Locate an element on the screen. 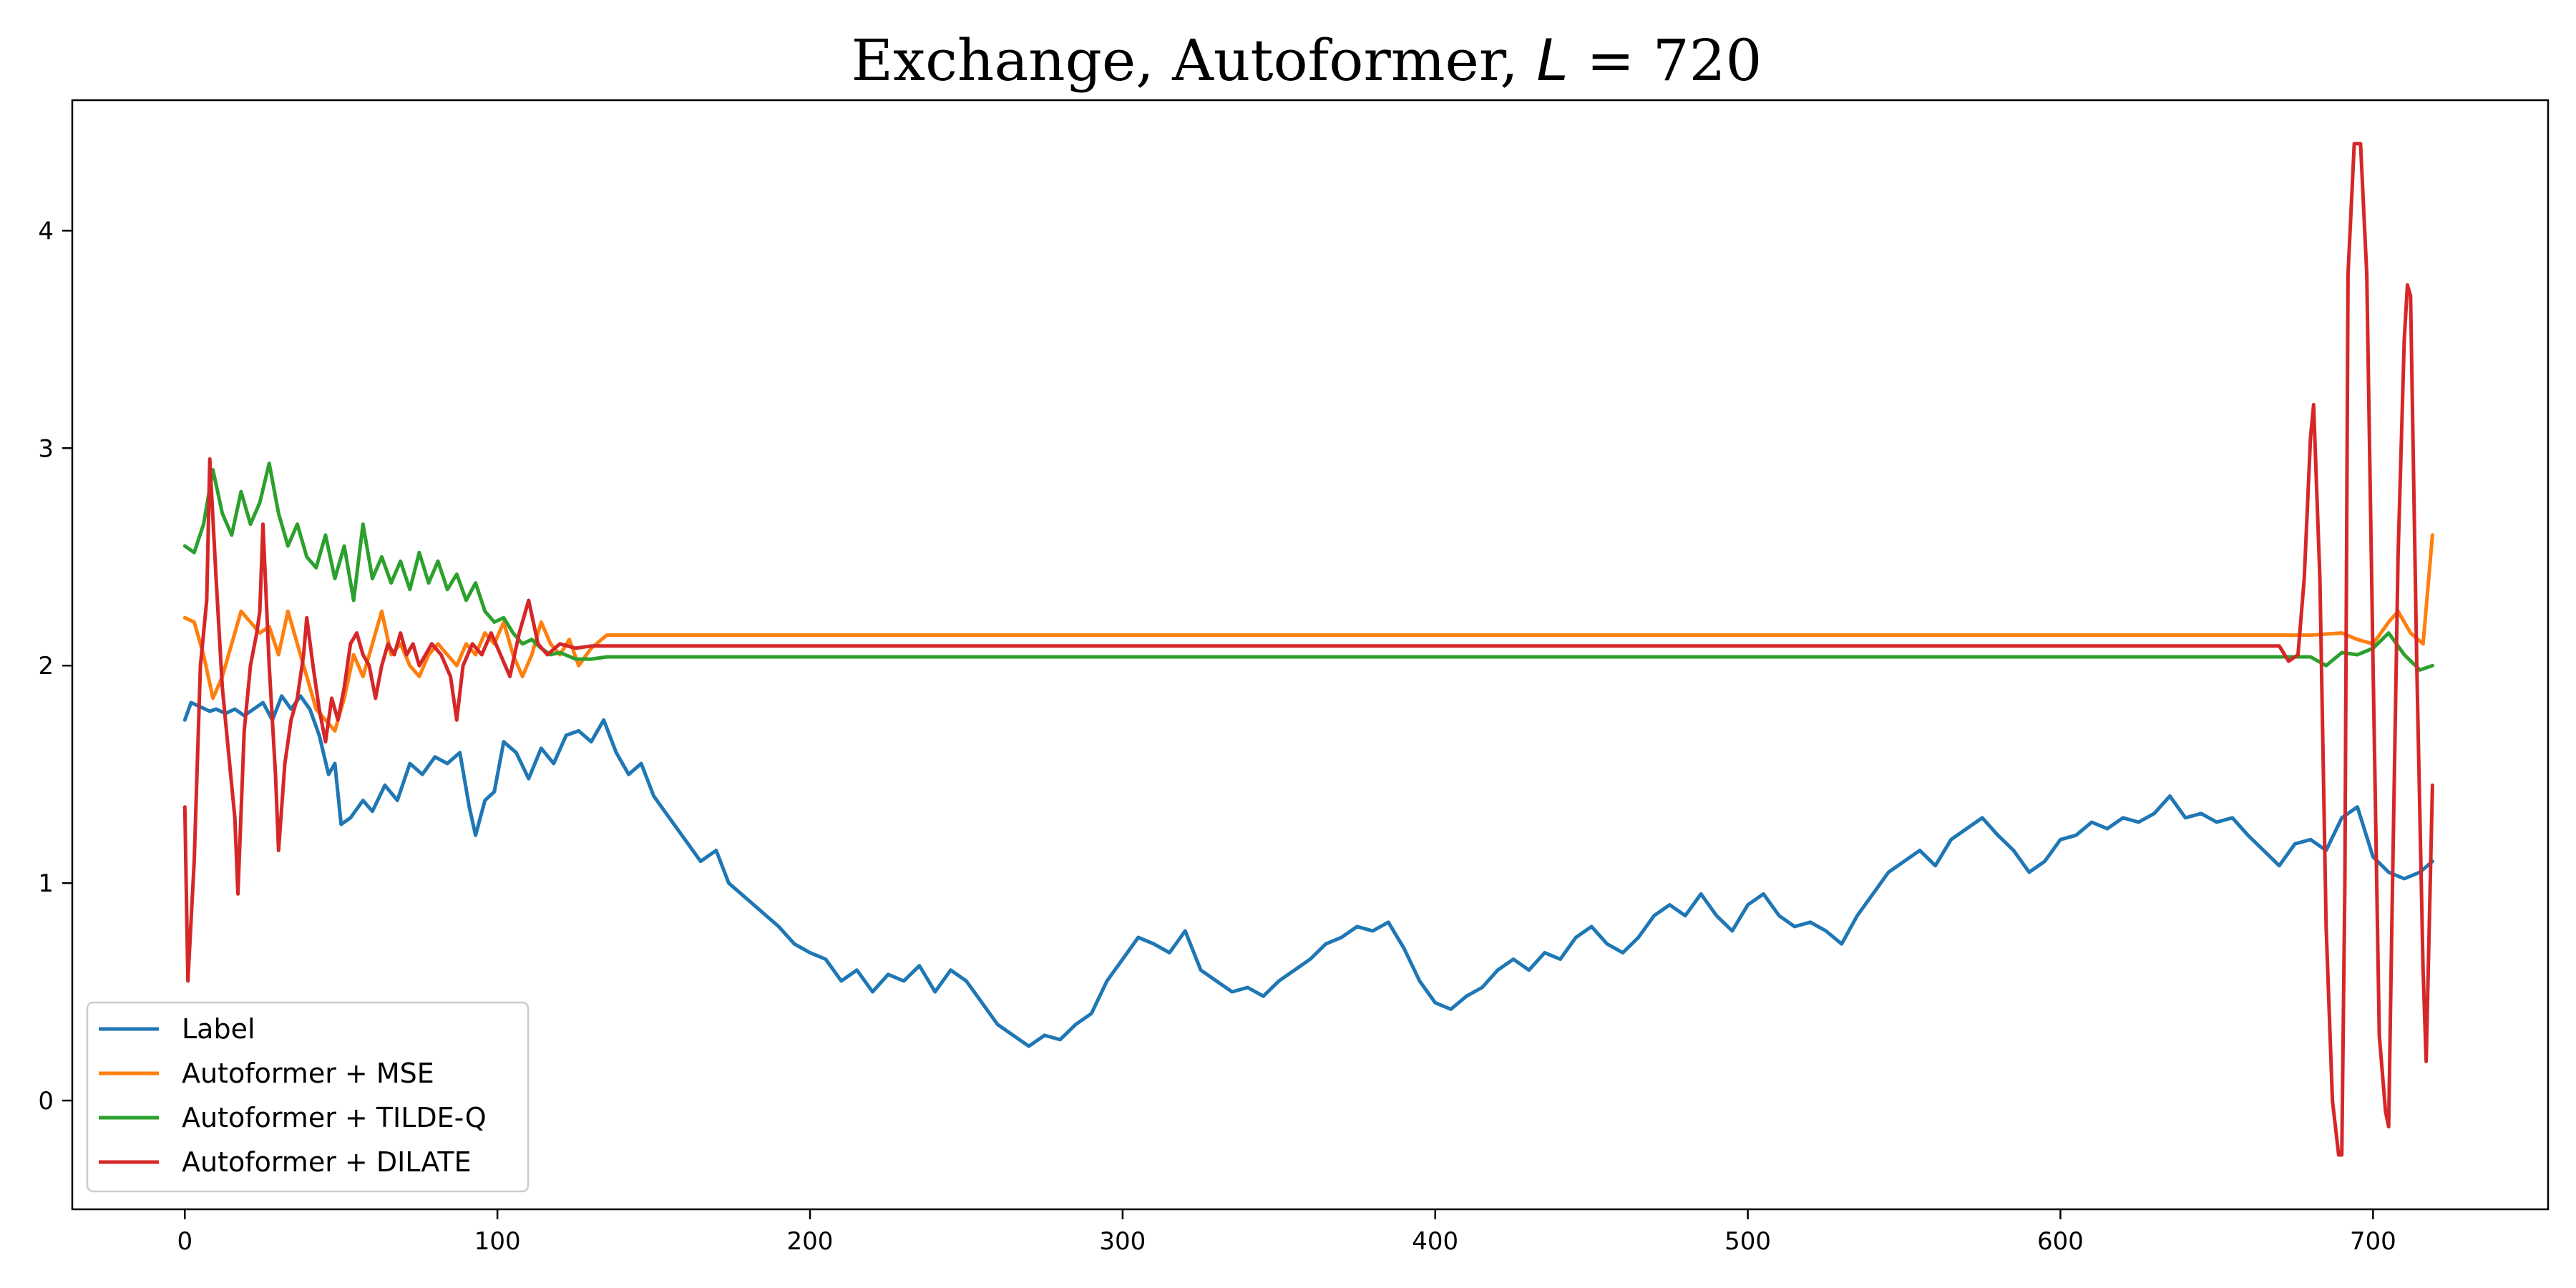 The image size is (2576, 1288). x-tick-label: 400 is located at coordinates (1435, 1241).